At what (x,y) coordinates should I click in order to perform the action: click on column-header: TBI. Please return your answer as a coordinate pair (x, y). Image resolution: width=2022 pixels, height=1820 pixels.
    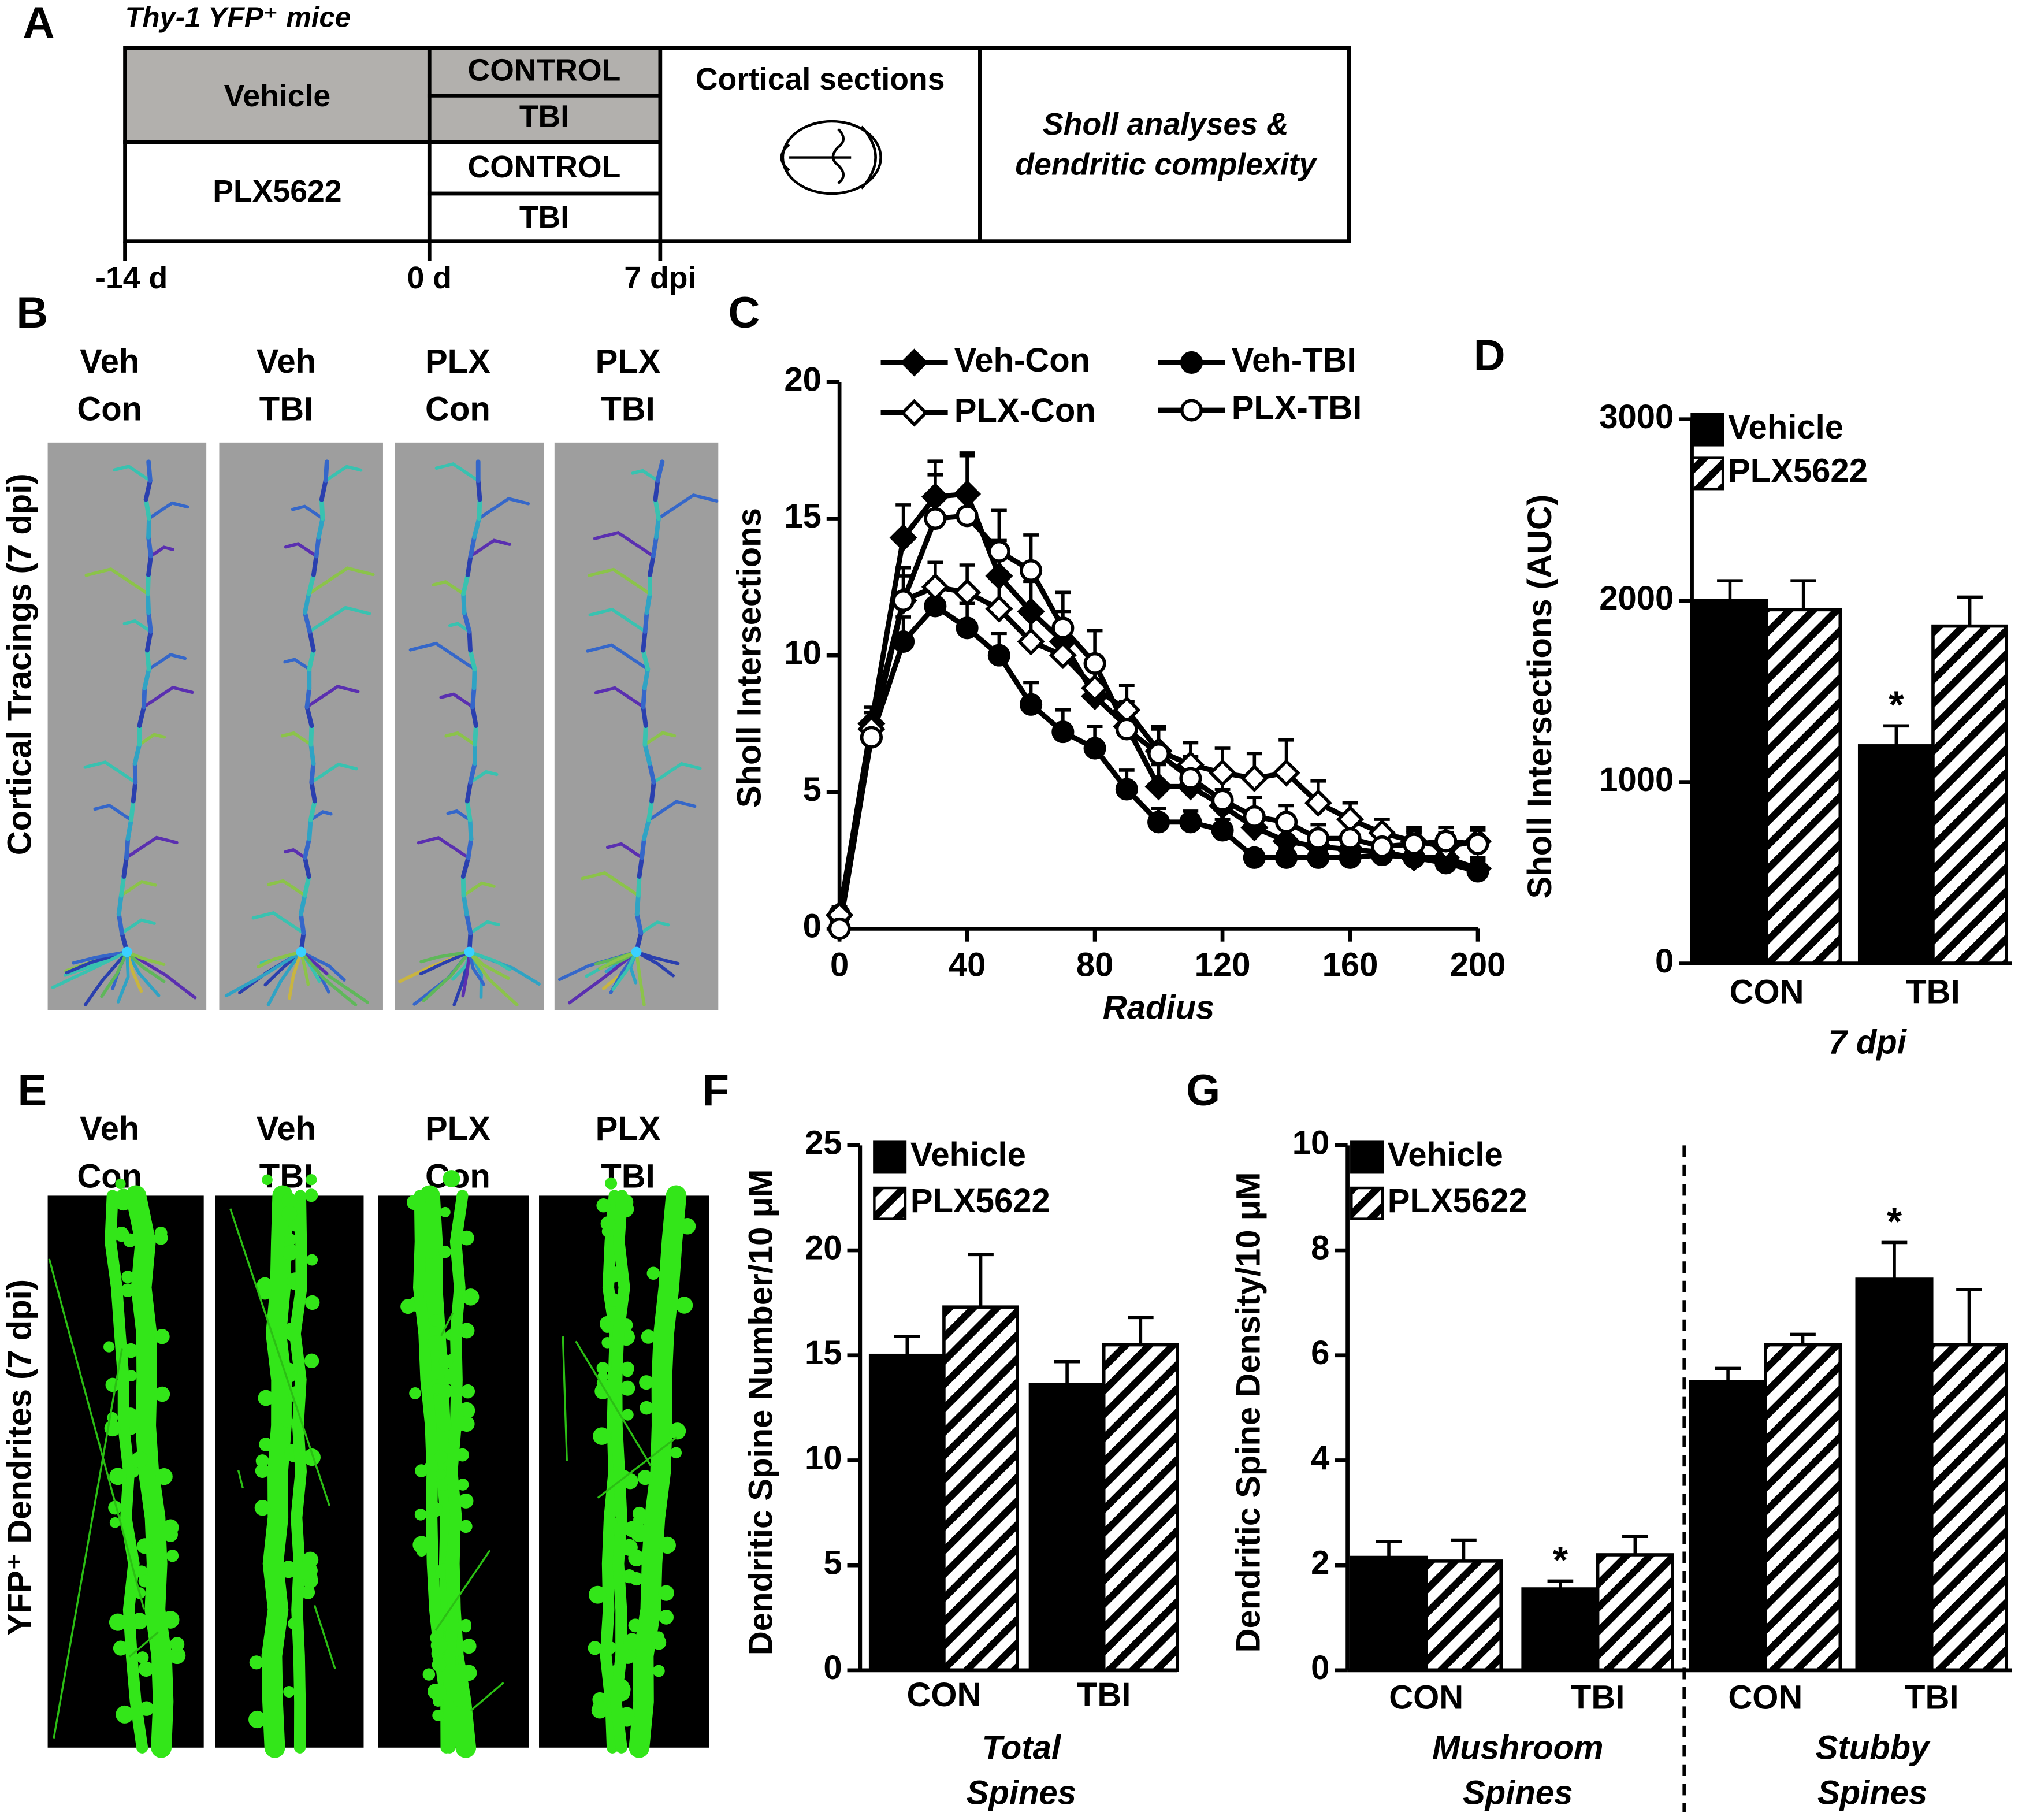
    Looking at the image, I should click on (286, 409).